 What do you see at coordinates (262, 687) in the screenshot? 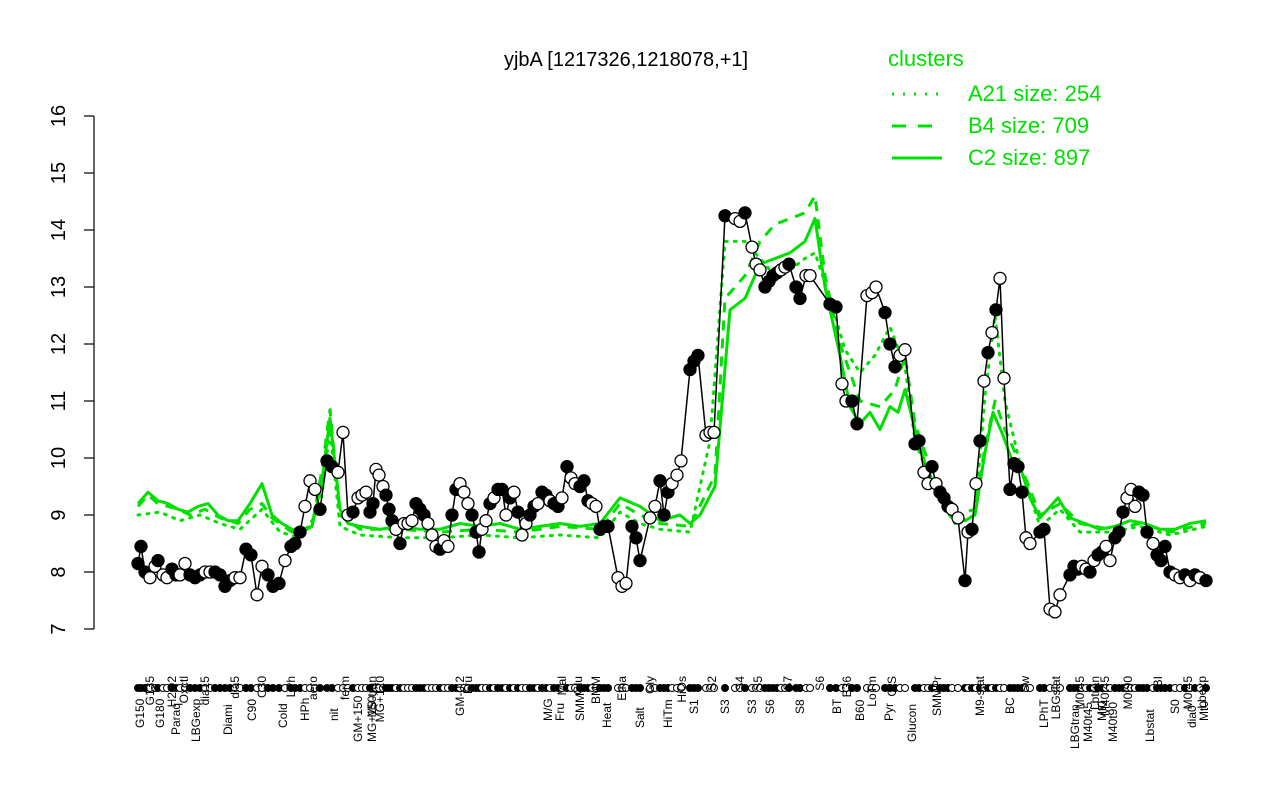
I see `x-label: C30` at bounding box center [262, 687].